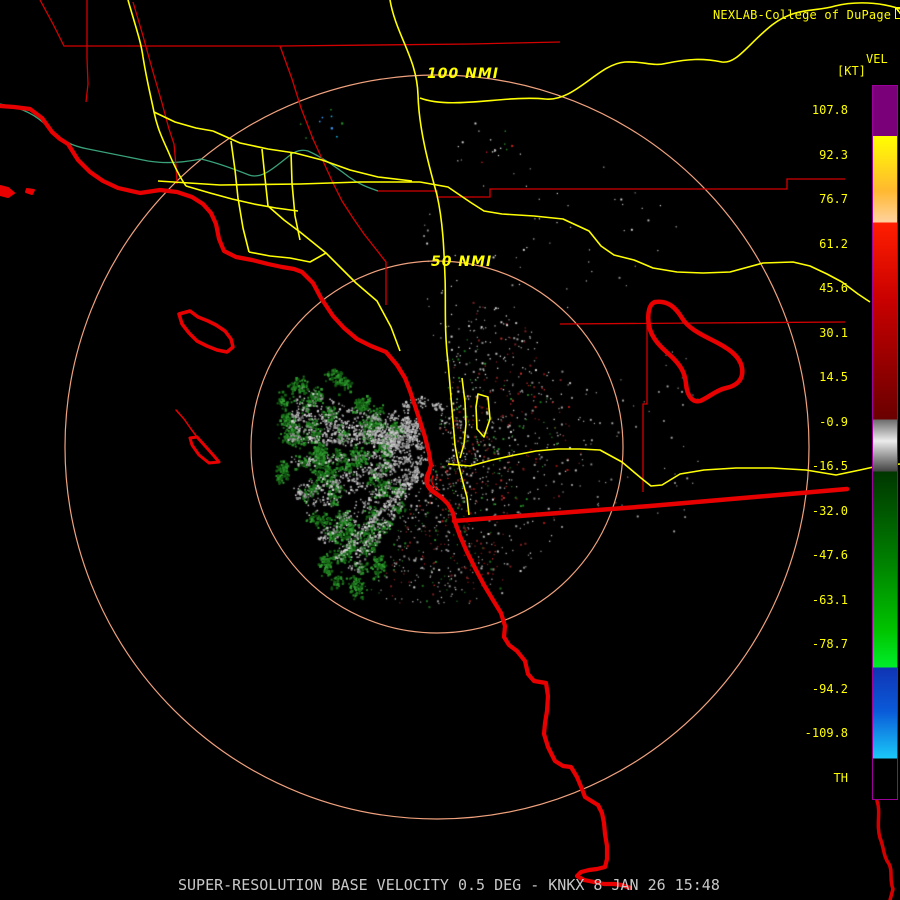 The width and height of the screenshot is (900, 900). I want to click on county-line-riverside-south, so click(702, 323).